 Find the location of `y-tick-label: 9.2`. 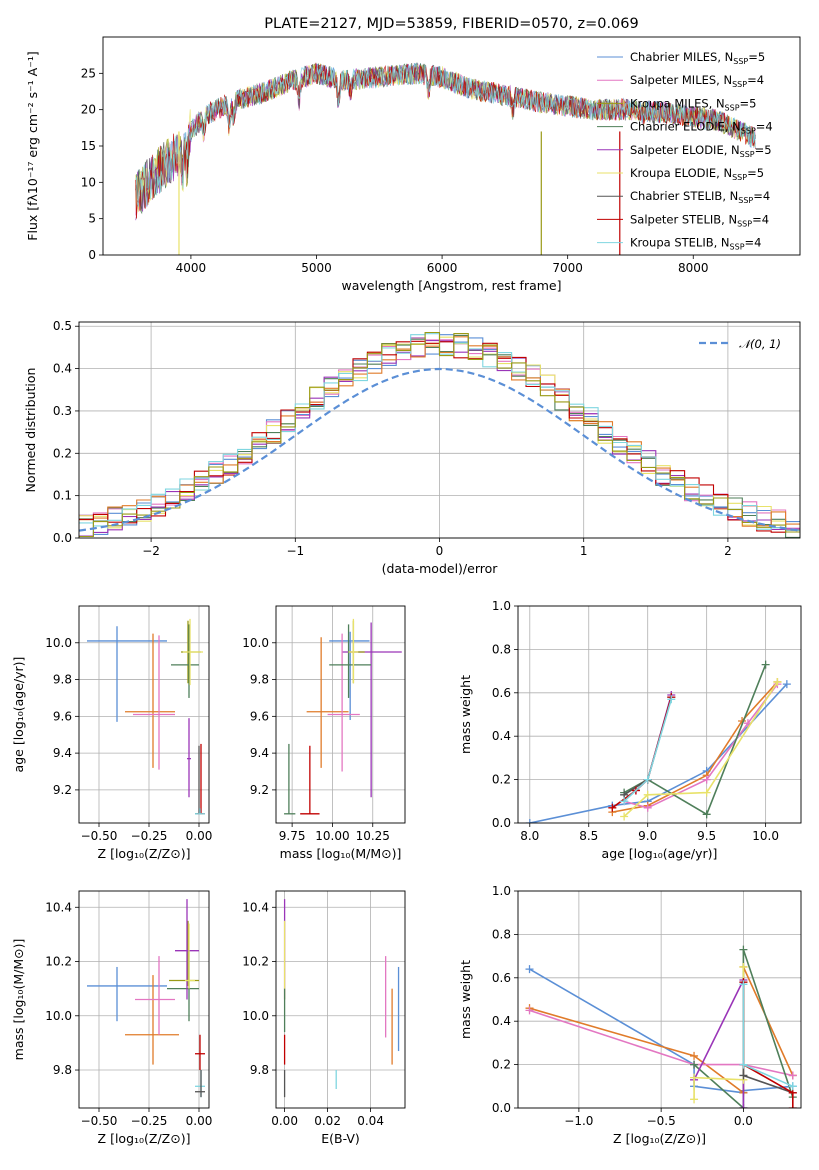

y-tick-label: 9.2 is located at coordinates (62, 790).